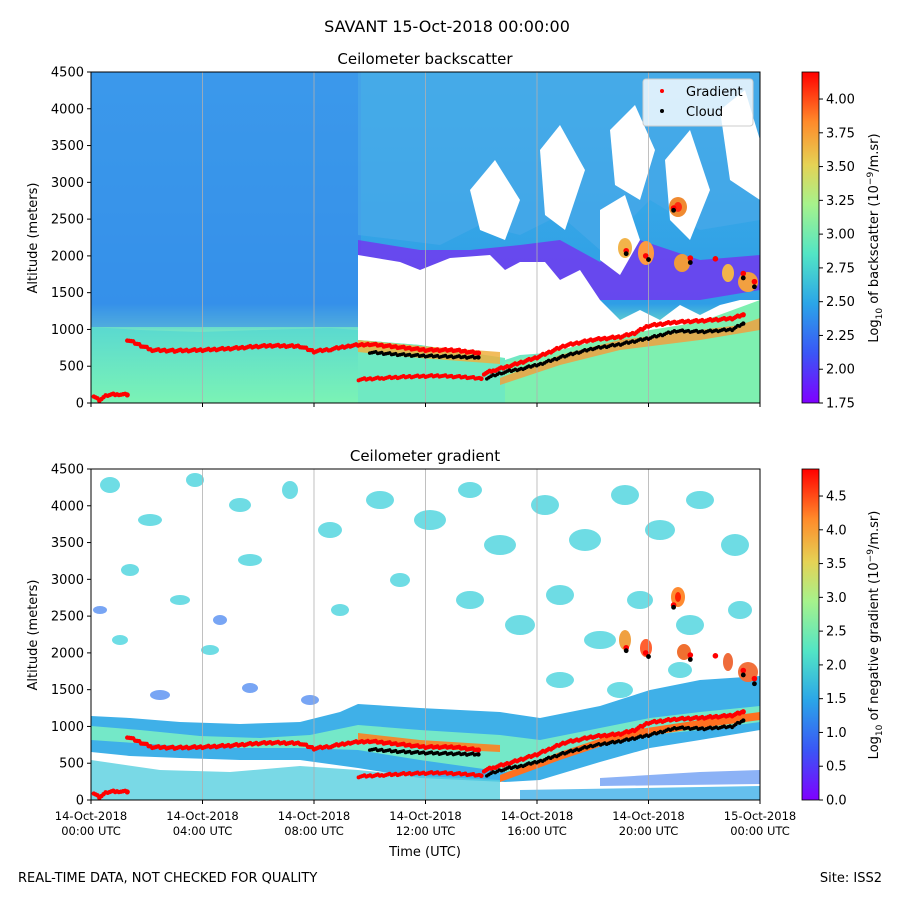 This screenshot has height=900, width=900. What do you see at coordinates (836, 564) in the screenshot?
I see `colorbar-tick-label: 3.5` at bounding box center [836, 564].